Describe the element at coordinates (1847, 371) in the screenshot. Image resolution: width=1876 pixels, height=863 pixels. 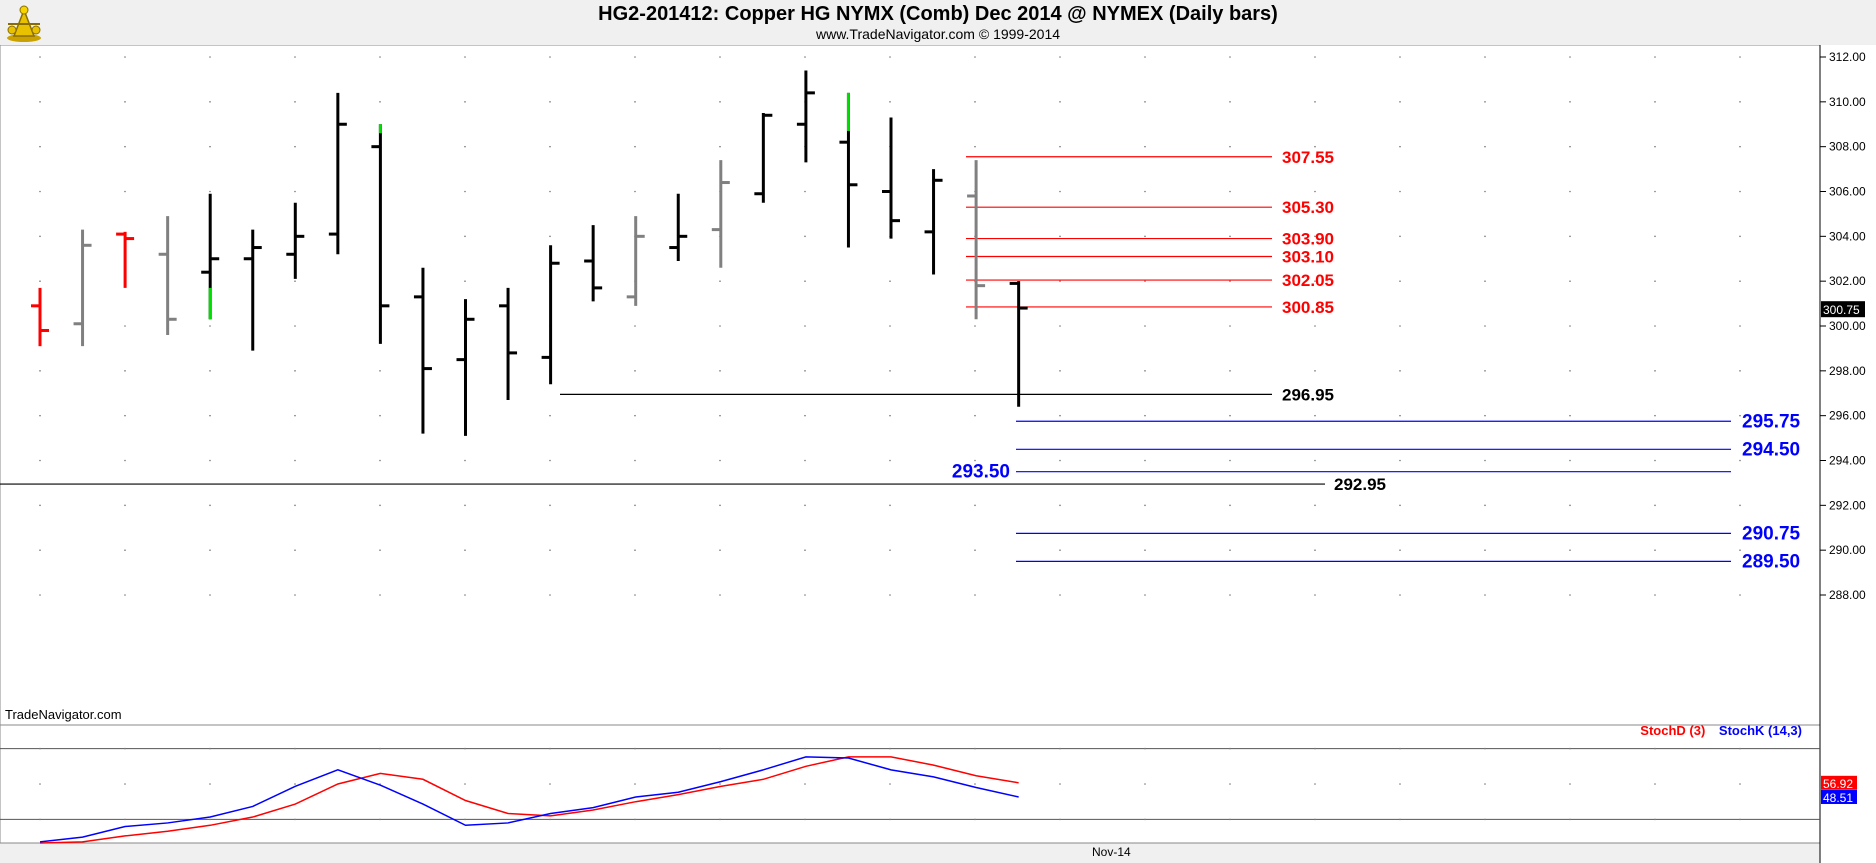
I see `y-axis-tick-label: 298.00` at that location.